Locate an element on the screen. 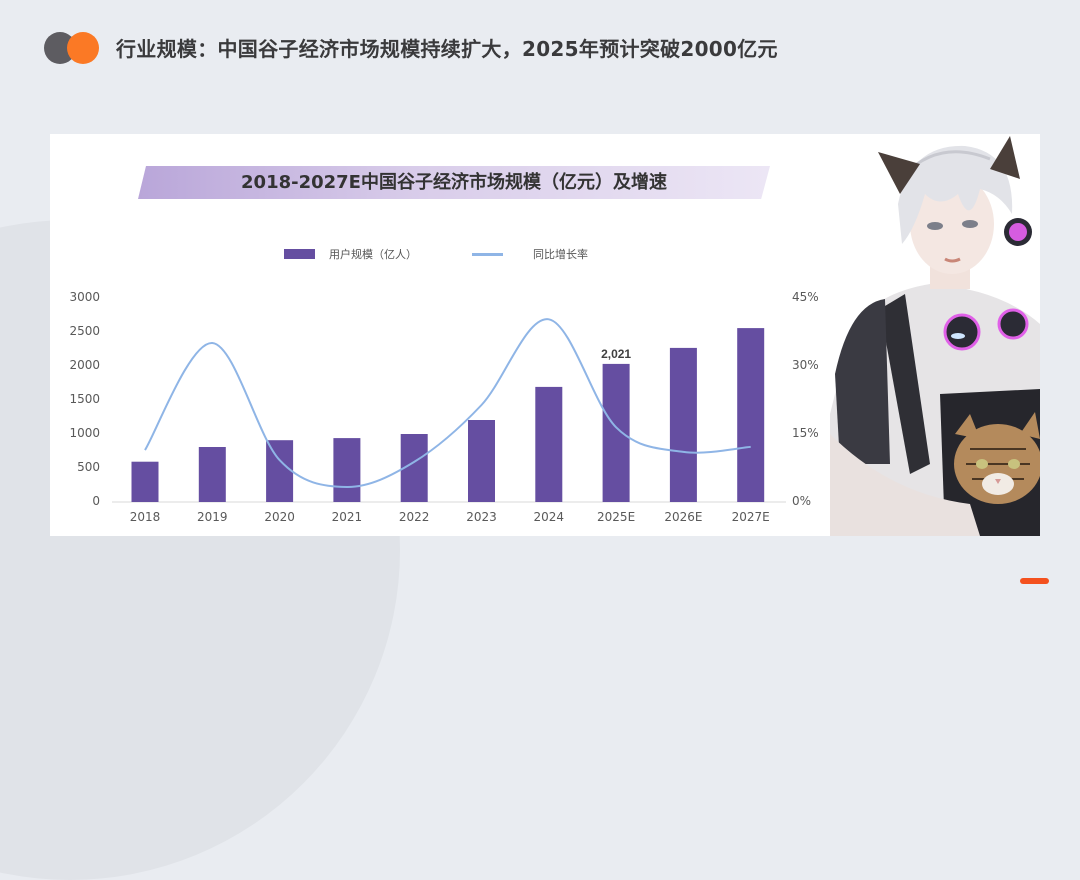  bar-2027E is located at coordinates (751, 415).